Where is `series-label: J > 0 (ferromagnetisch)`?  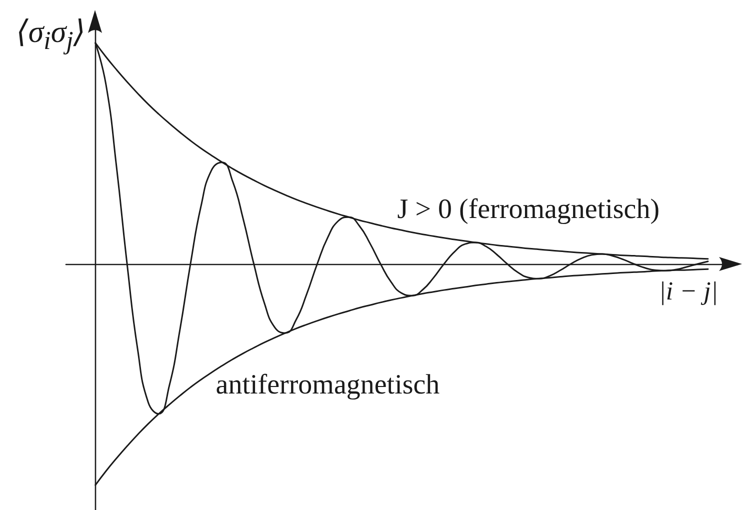
series-label: J > 0 (ferromagnetisch) is located at coordinates (528, 210).